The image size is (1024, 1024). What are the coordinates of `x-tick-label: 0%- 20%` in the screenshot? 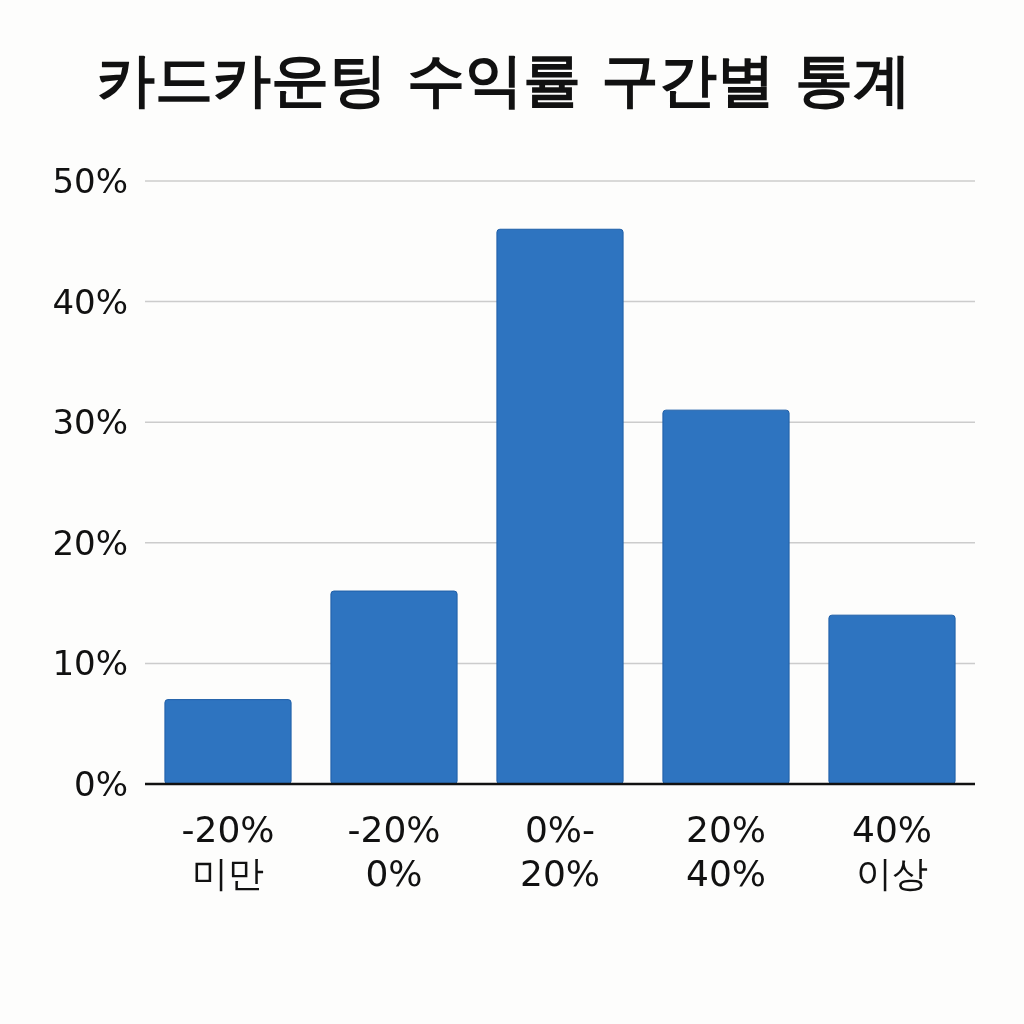 It's located at (560, 851).